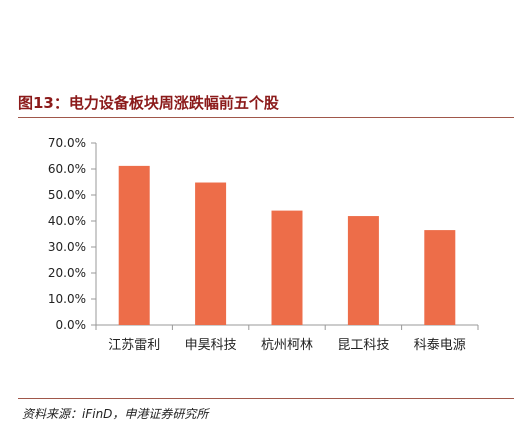 The image size is (532, 424). Describe the element at coordinates (287, 345) in the screenshot. I see `x-category-label: 杭州柯林` at that location.